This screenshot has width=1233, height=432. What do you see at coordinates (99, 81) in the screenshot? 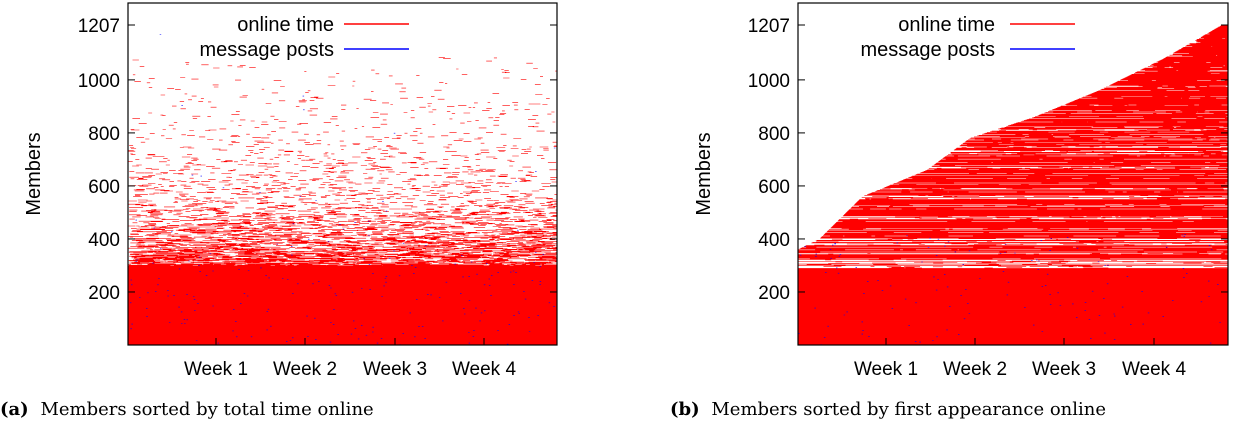
I see `y-tick-label-1000-a: 1000` at bounding box center [99, 81].